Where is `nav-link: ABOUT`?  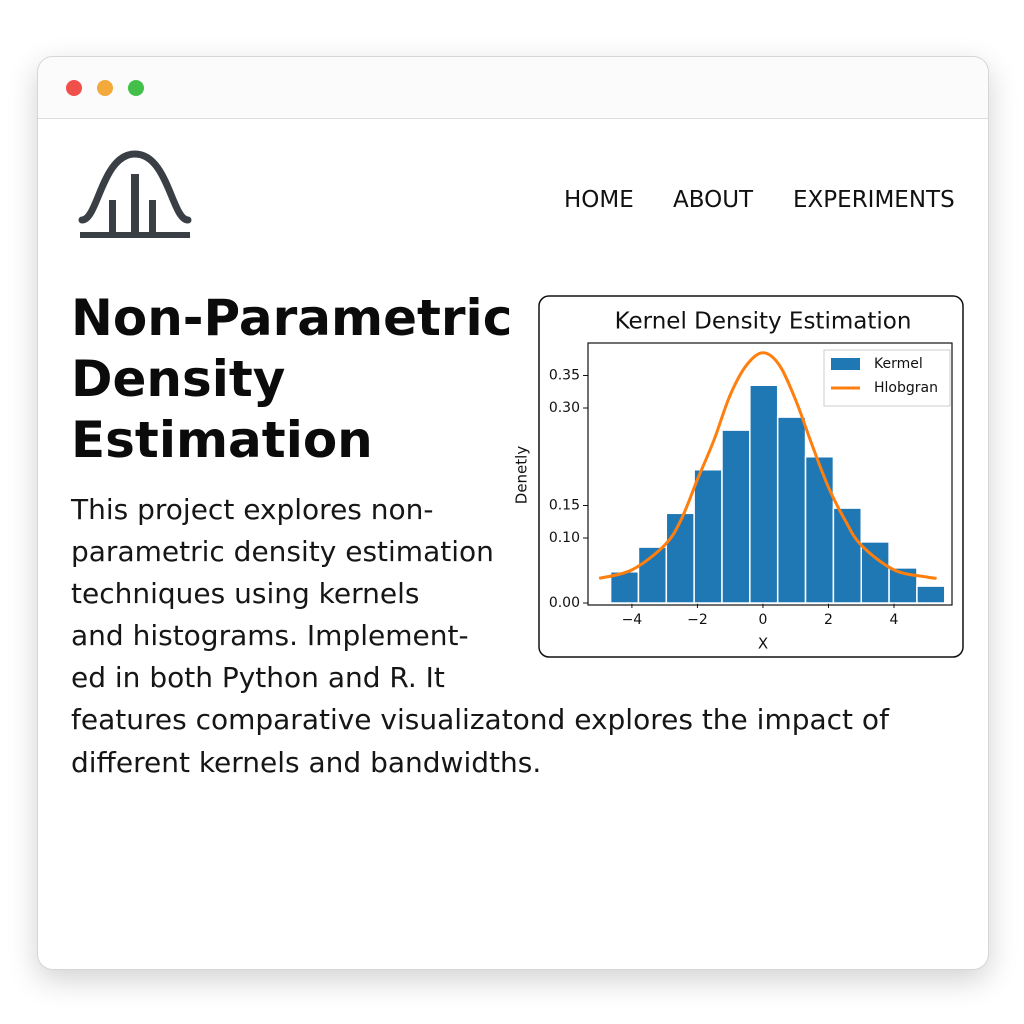 nav-link: ABOUT is located at coordinates (713, 200).